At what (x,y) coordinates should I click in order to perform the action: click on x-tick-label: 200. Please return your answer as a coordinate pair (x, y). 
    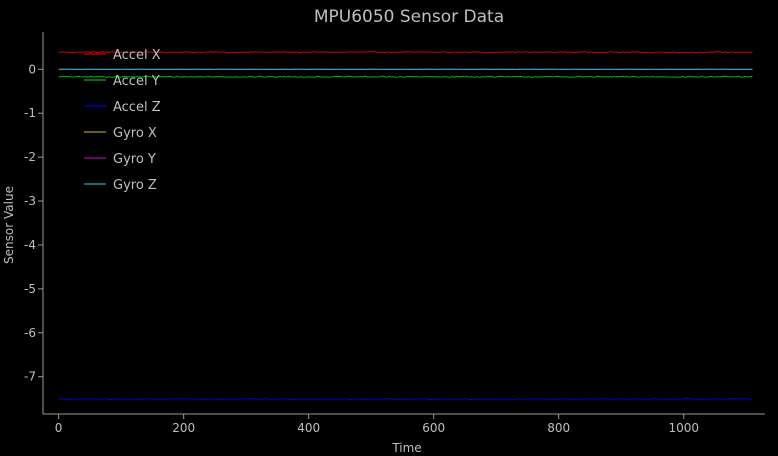
    Looking at the image, I should click on (183, 428).